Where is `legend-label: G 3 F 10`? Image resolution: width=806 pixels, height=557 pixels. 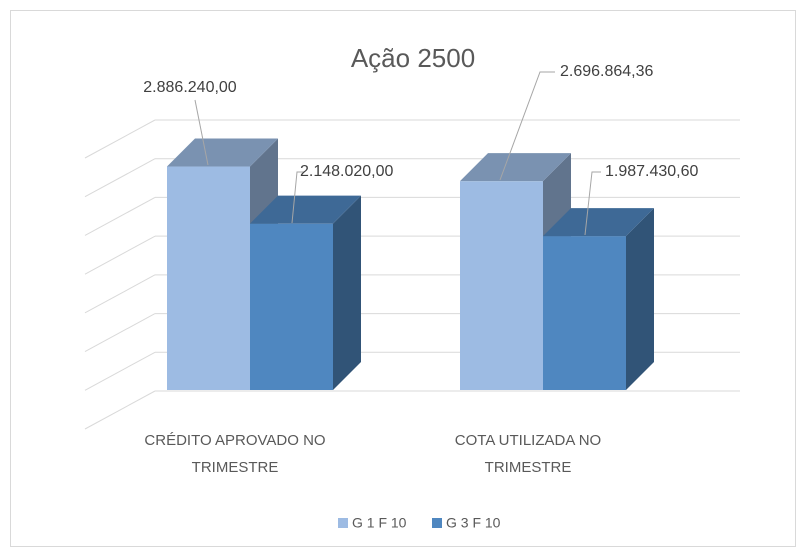
legend-label: G 3 F 10 is located at coordinates (473, 523).